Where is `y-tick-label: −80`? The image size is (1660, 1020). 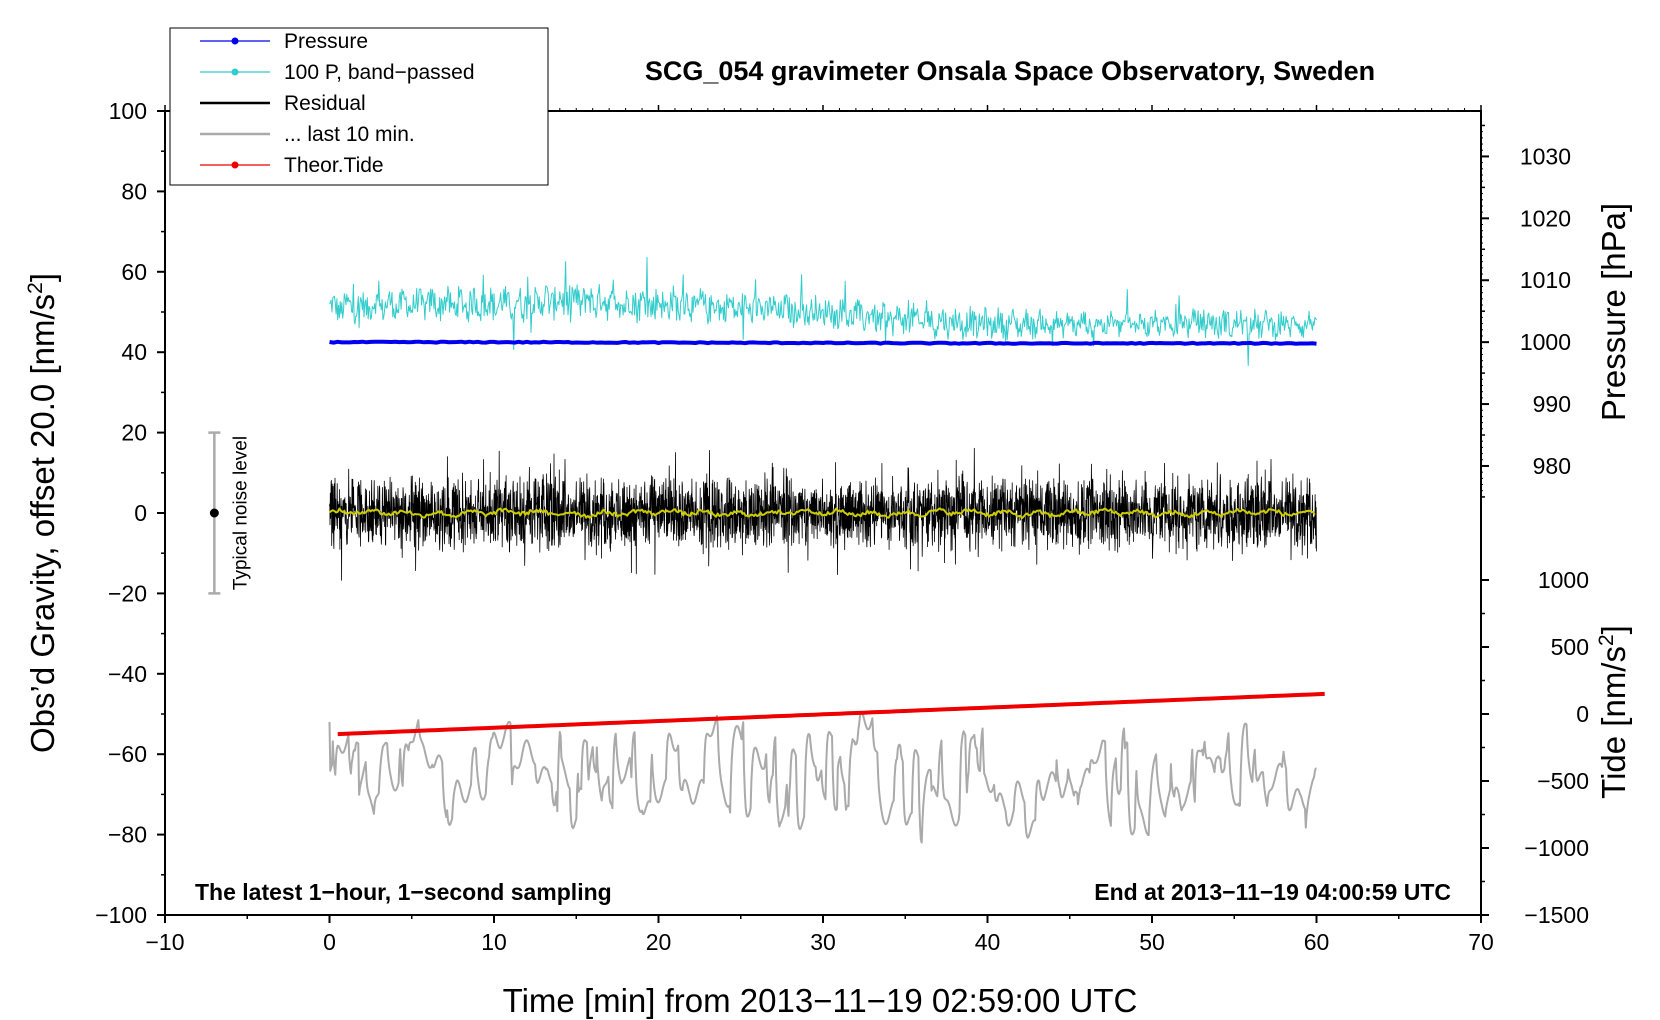 y-tick-label: −80 is located at coordinates (127, 835).